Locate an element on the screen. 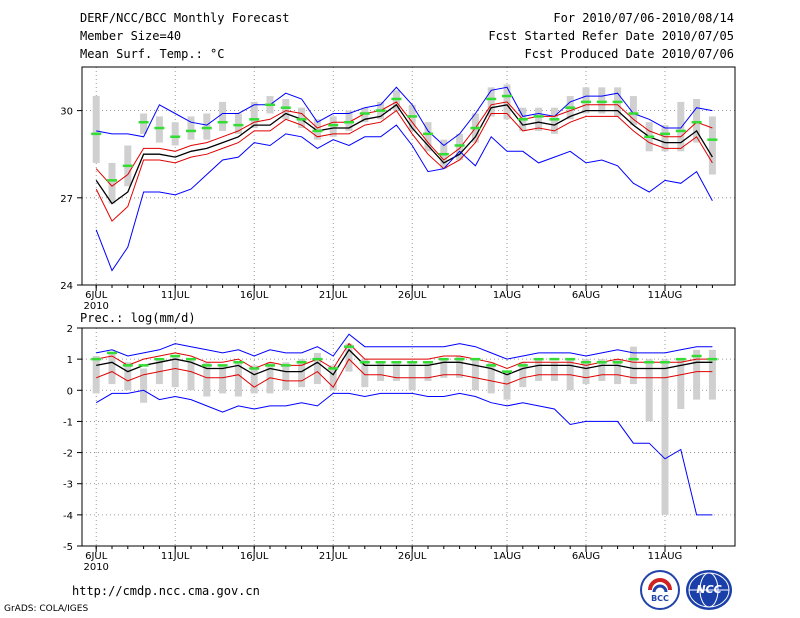 Image resolution: width=800 pixels, height=618 pixels. precip-panel-label: Prec.: log(mm/d) is located at coordinates (138, 318).